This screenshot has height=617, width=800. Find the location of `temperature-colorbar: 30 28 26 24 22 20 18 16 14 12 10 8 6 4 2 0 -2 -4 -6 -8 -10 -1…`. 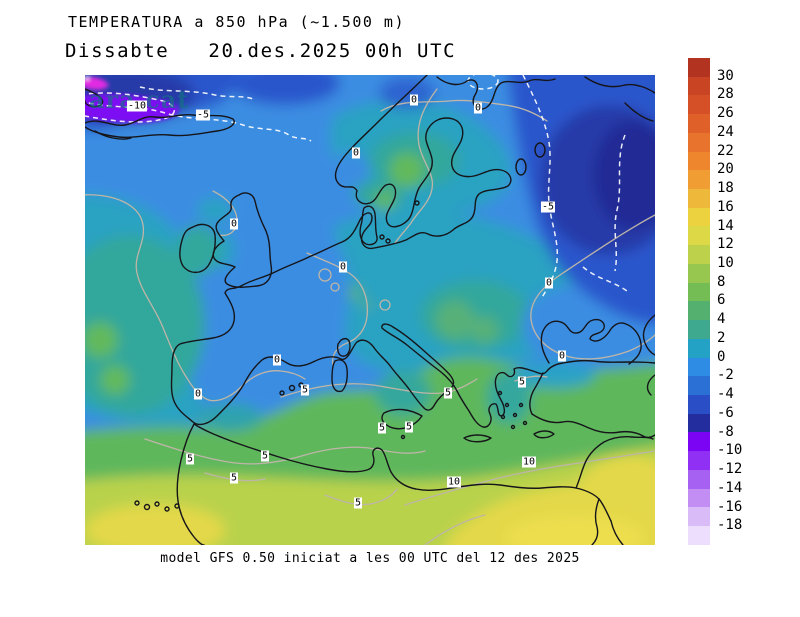

temperature-colorbar: 30 28 26 24 22 20 18 16 14 12 10 8 6 4 2 0 -2 -4 -6 -8 -10 -1… is located at coordinates (723, 303).